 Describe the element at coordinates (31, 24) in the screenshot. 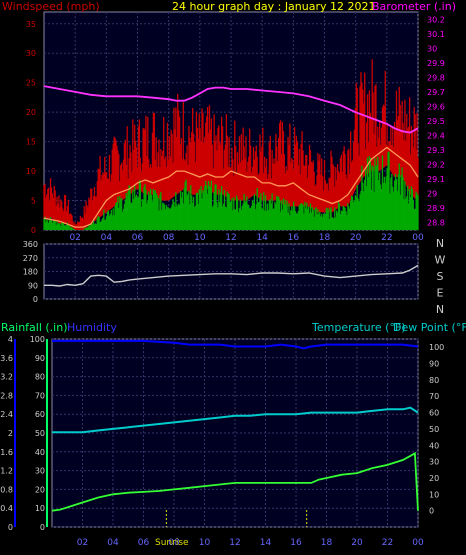

I see `wind-y-tick-label: 35` at that location.